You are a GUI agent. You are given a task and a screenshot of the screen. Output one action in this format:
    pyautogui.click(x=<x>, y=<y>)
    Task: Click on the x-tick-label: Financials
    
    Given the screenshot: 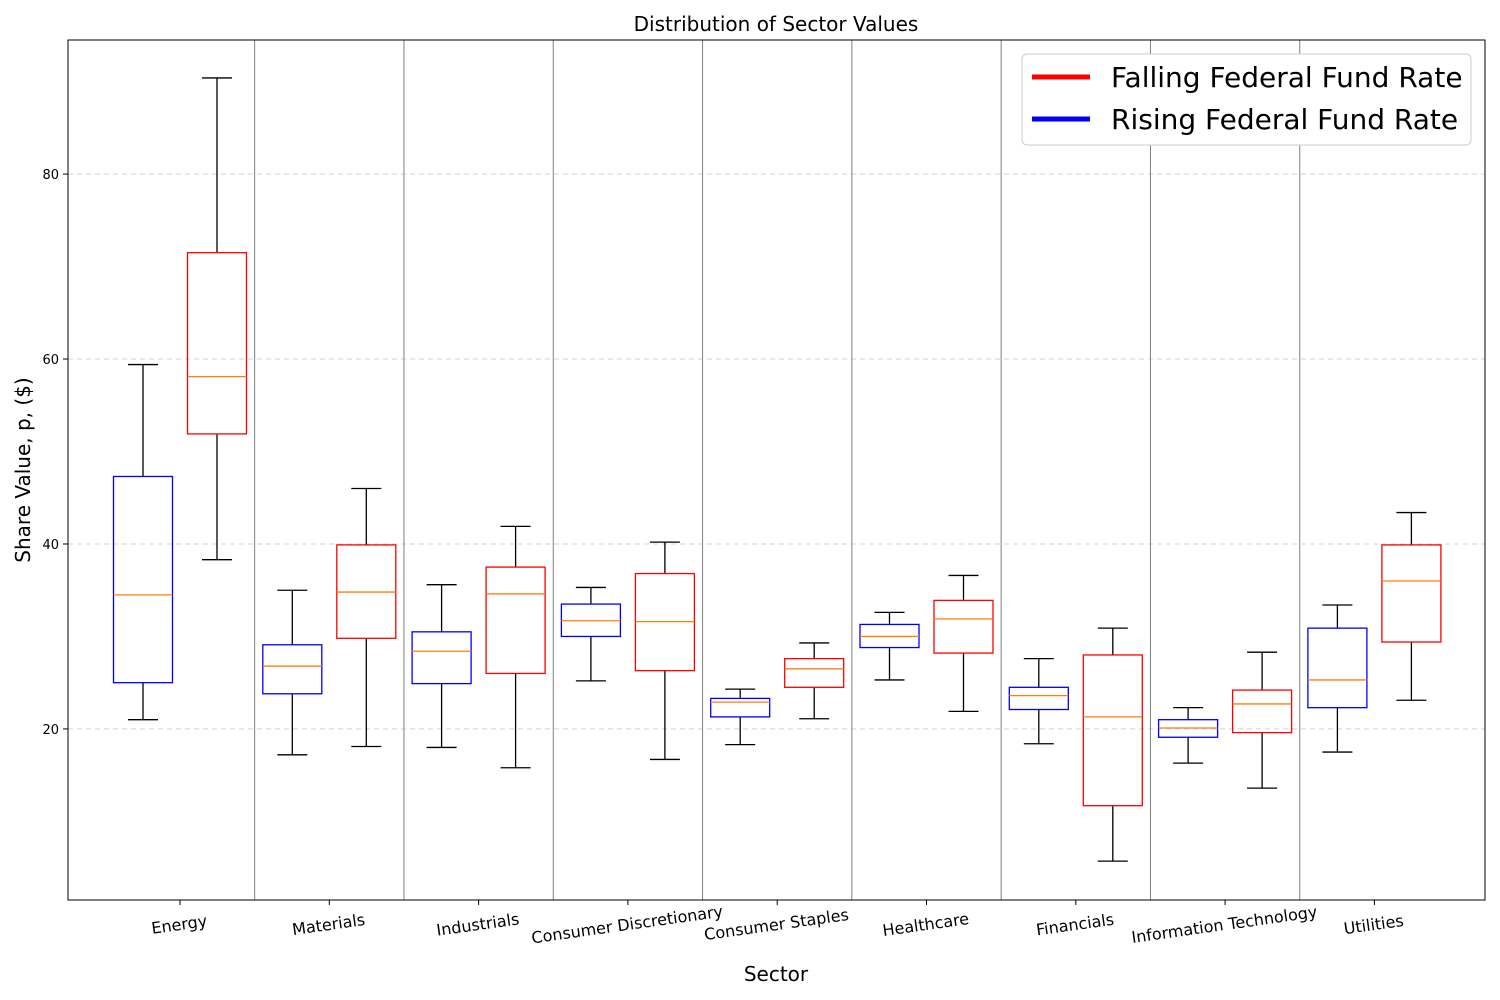 What is the action you would take?
    pyautogui.click(x=1075, y=925)
    